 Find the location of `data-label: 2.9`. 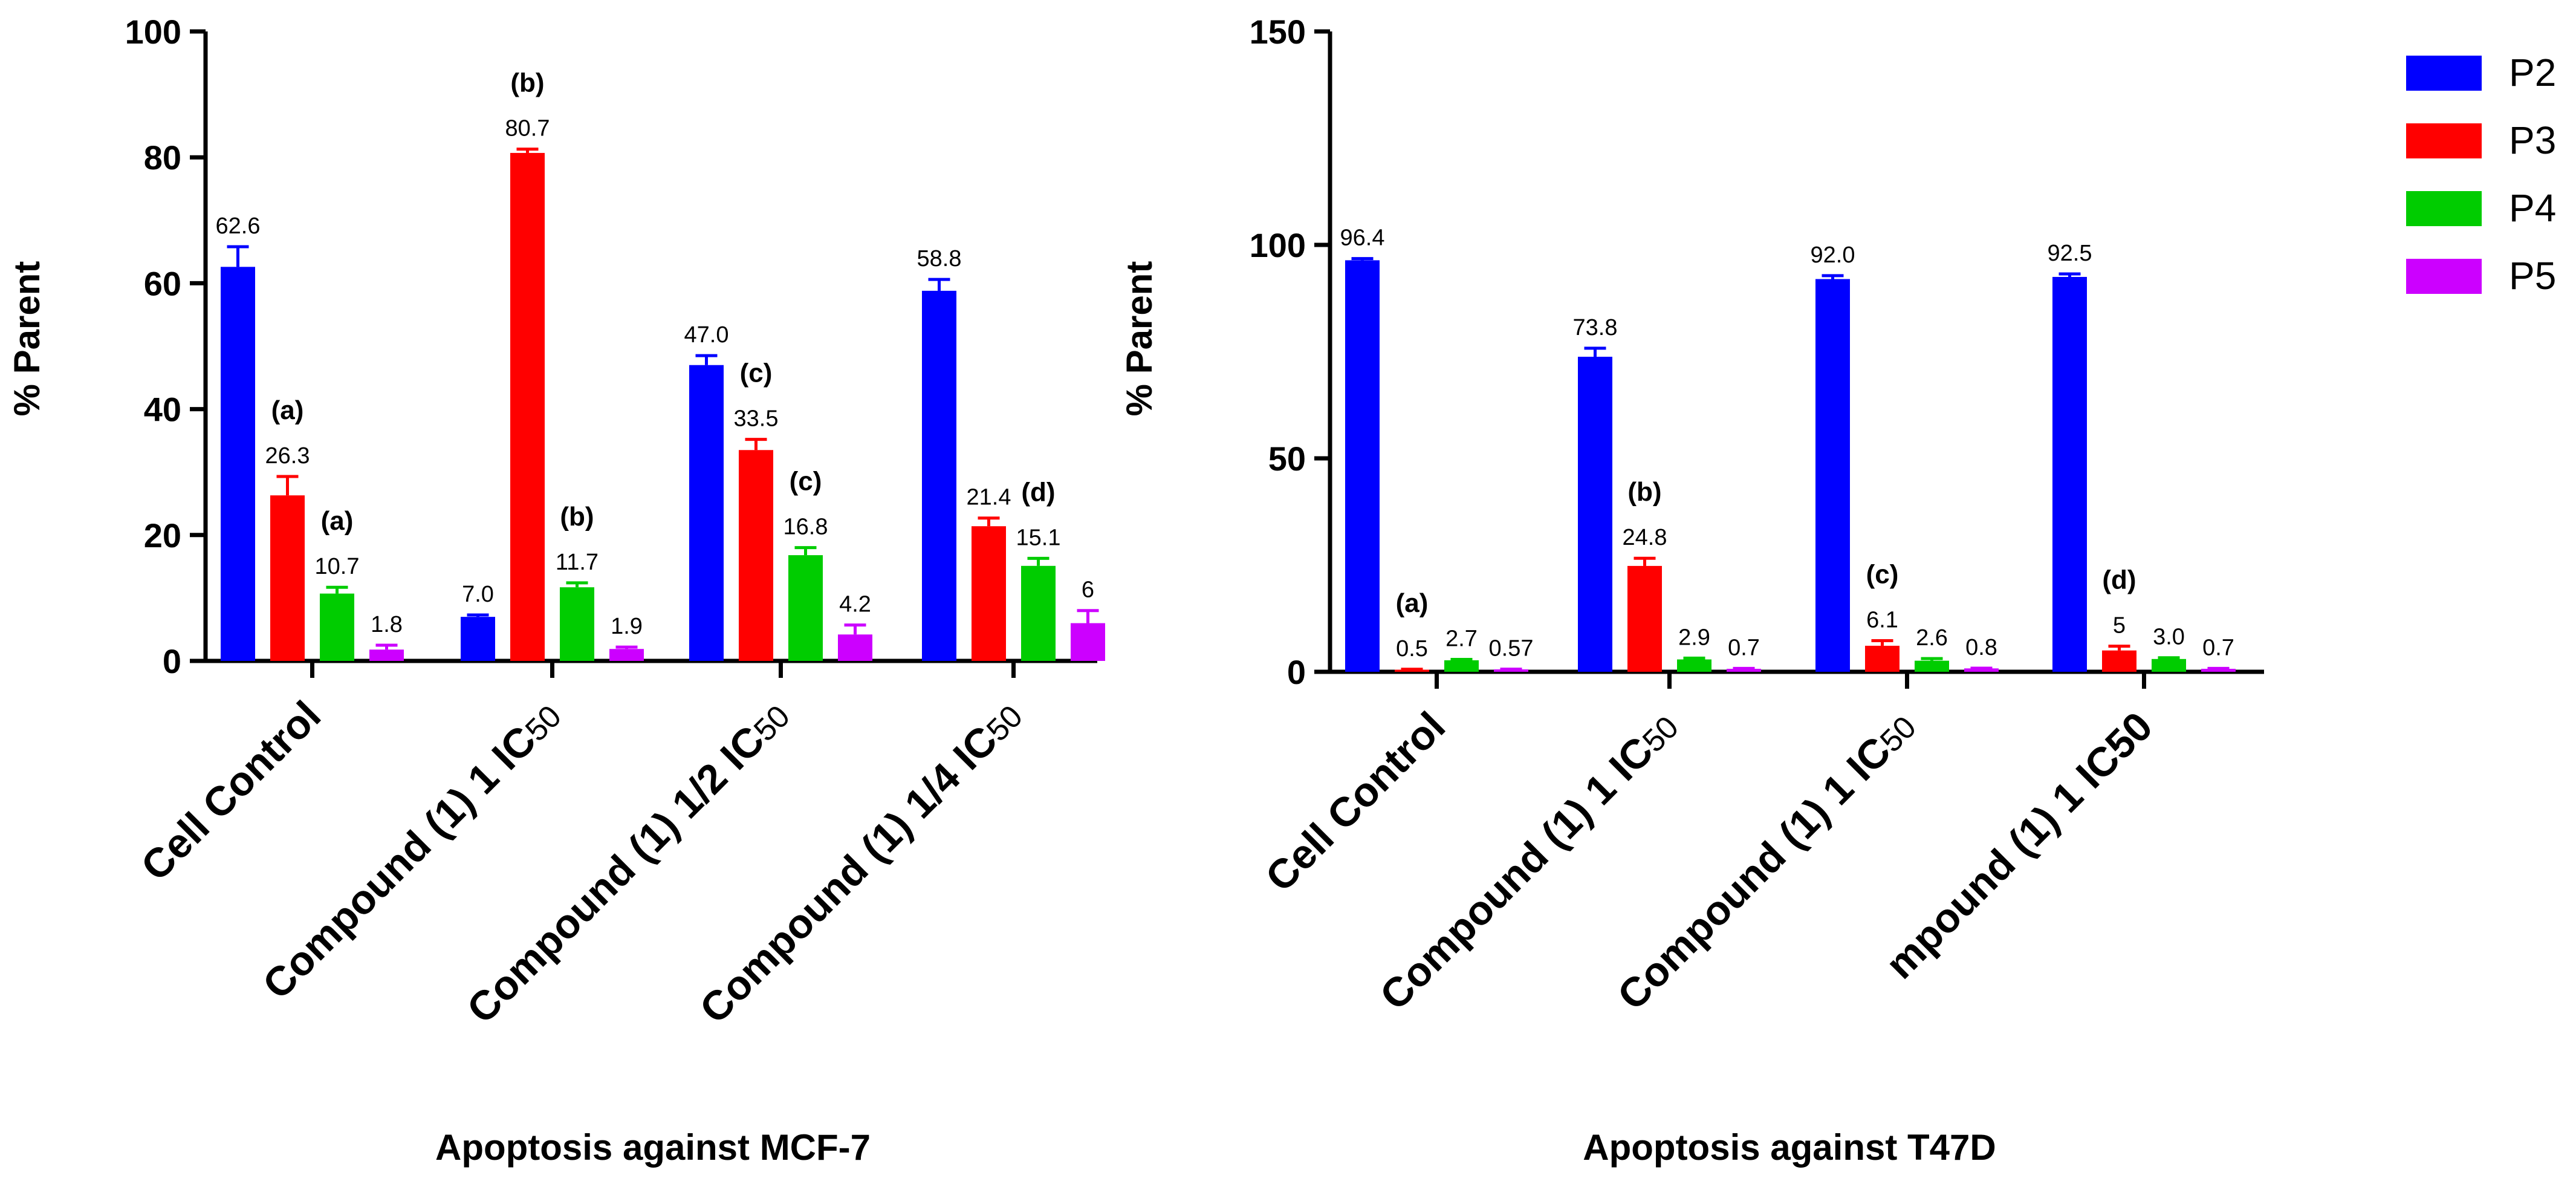

data-label: 2.9 is located at coordinates (1694, 637).